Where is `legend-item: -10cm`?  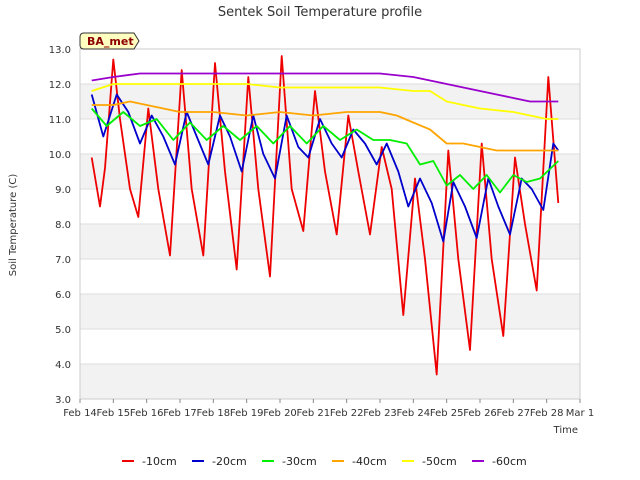 legend-item: -10cm is located at coordinates (149, 461).